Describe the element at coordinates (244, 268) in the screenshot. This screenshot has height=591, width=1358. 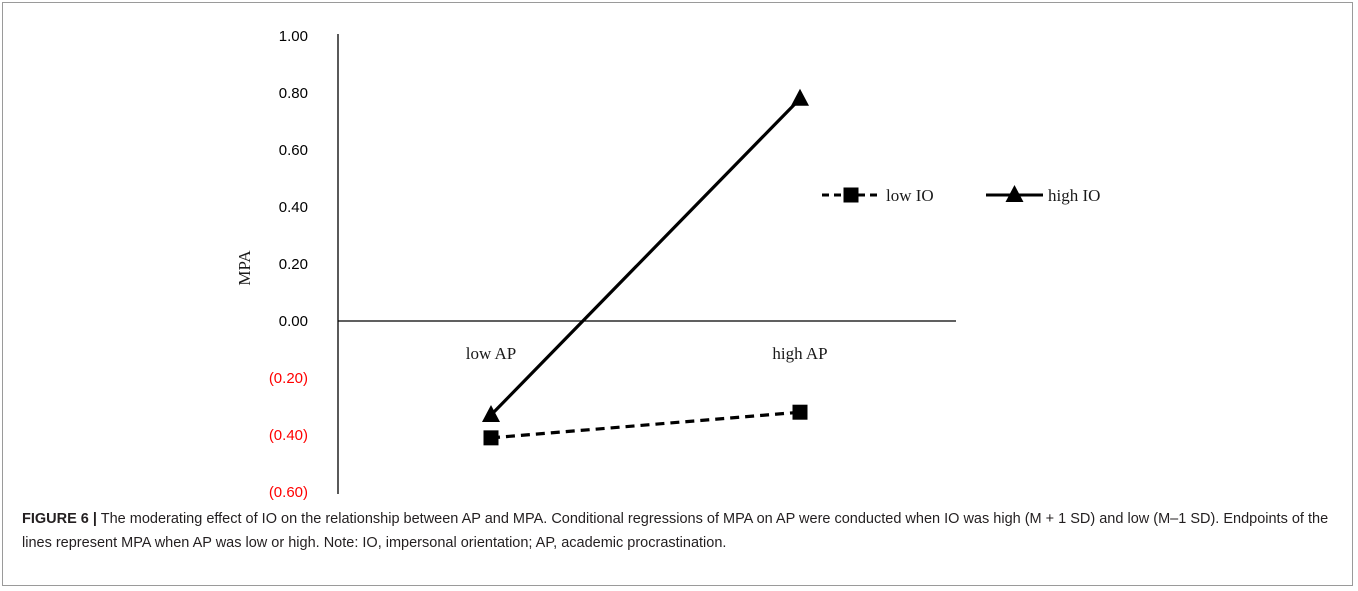
I see `y-axis-title: MPA` at that location.